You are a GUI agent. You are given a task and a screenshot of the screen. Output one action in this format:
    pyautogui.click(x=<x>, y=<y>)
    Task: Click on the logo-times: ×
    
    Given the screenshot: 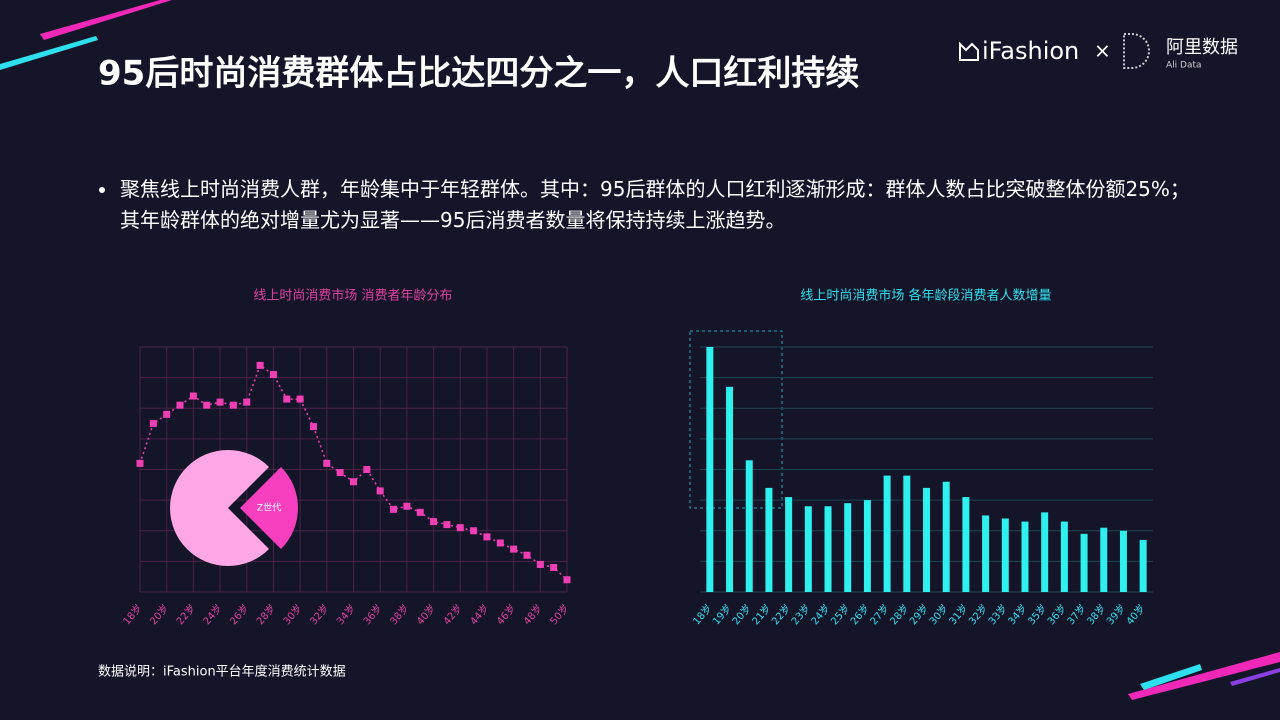 What is the action you would take?
    pyautogui.click(x=1102, y=51)
    